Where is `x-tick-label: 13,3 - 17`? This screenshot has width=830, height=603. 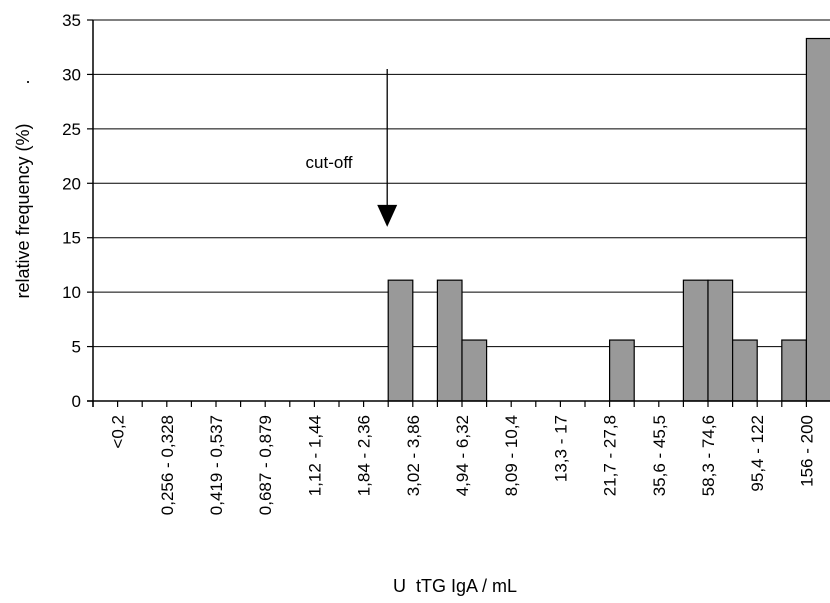
x-tick-label: 13,3 - 17 is located at coordinates (560, 448).